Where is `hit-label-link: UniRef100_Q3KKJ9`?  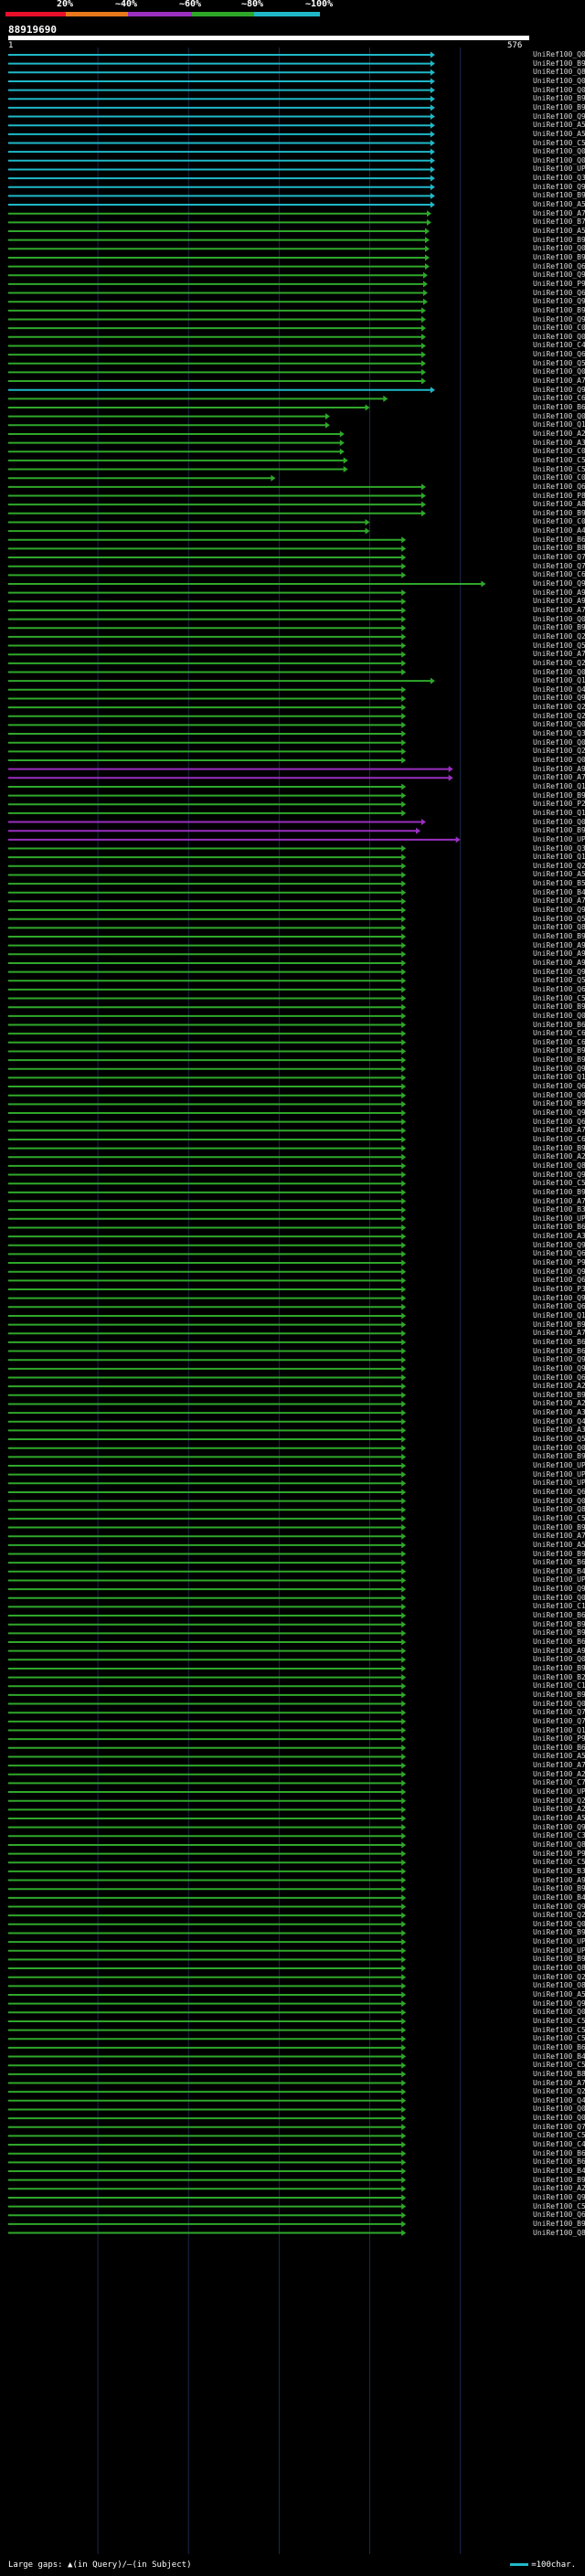
hit-label-link: UniRef100_Q3KKJ9 is located at coordinates (559, 848).